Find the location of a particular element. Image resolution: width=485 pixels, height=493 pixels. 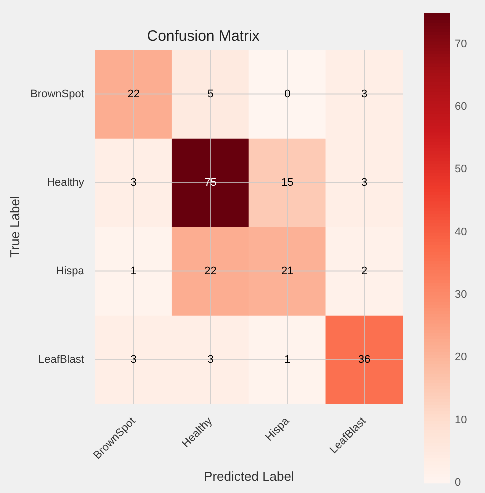

color-bar-label: 40 is located at coordinates (461, 232).